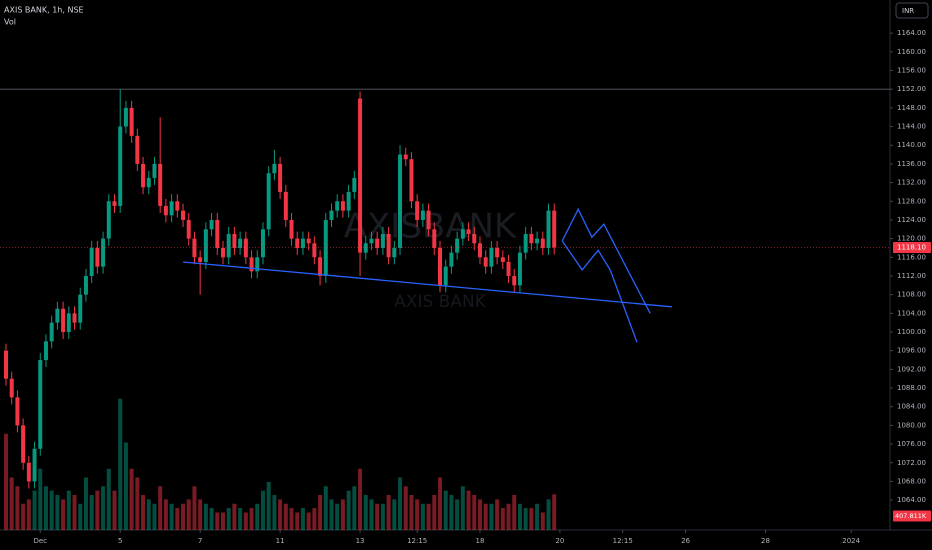  I want to click on x-tick-label: 5, so click(120, 541).